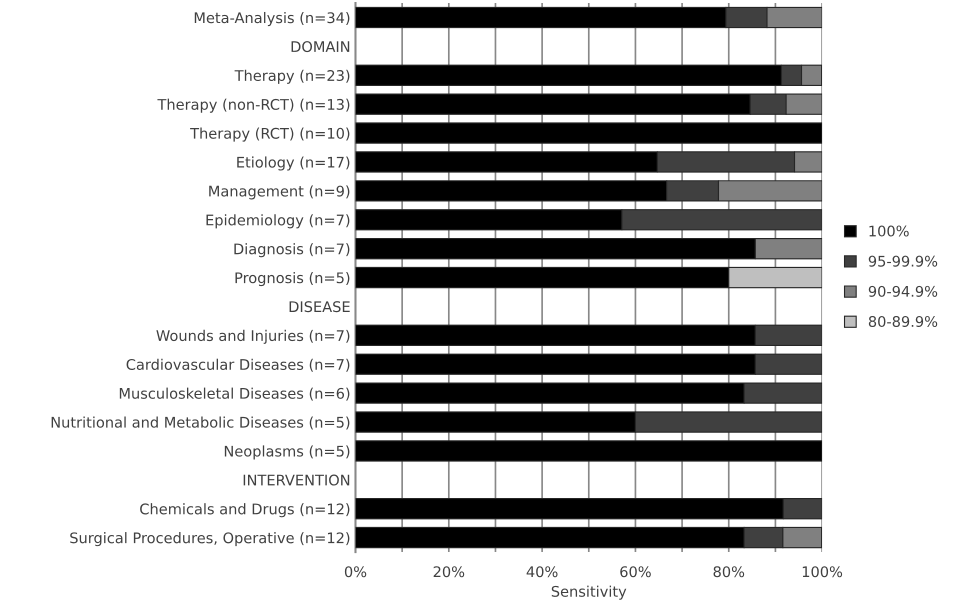 This screenshot has width=966, height=610. What do you see at coordinates (729, 572) in the screenshot?
I see `x-tick-label: 80%` at bounding box center [729, 572].